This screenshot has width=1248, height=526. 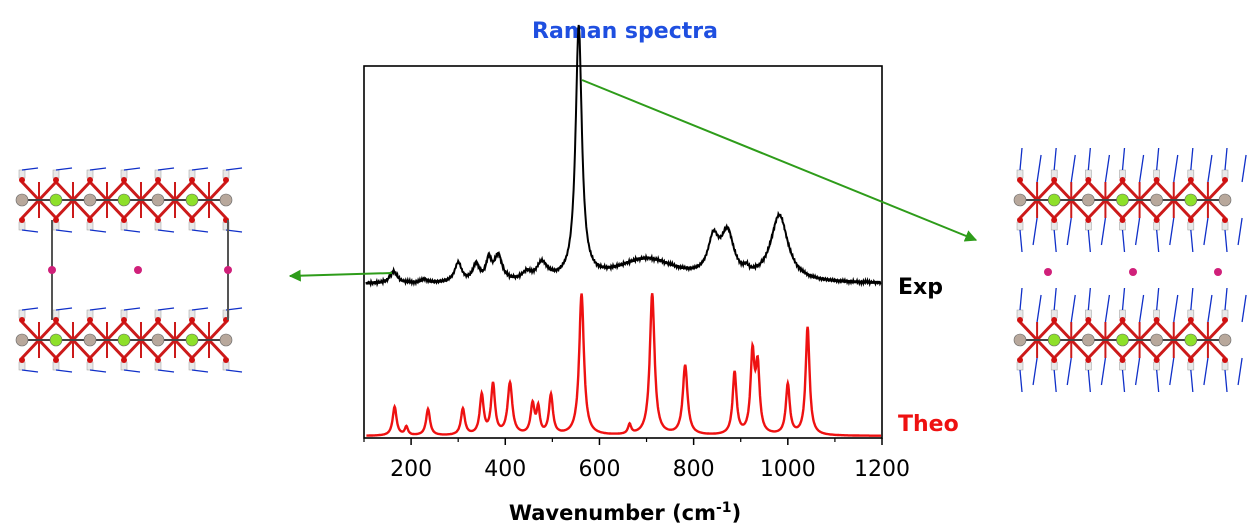 I want to click on right-crystal-structure, so click(x=1130, y=270).